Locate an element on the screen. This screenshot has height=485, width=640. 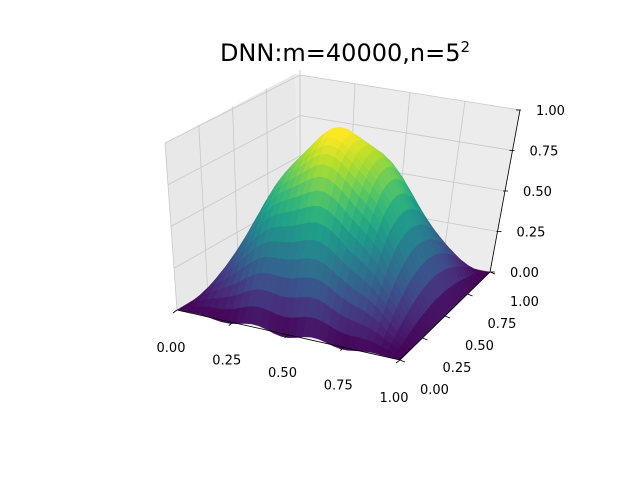
x-tick-label: 0.50 is located at coordinates (282, 373).